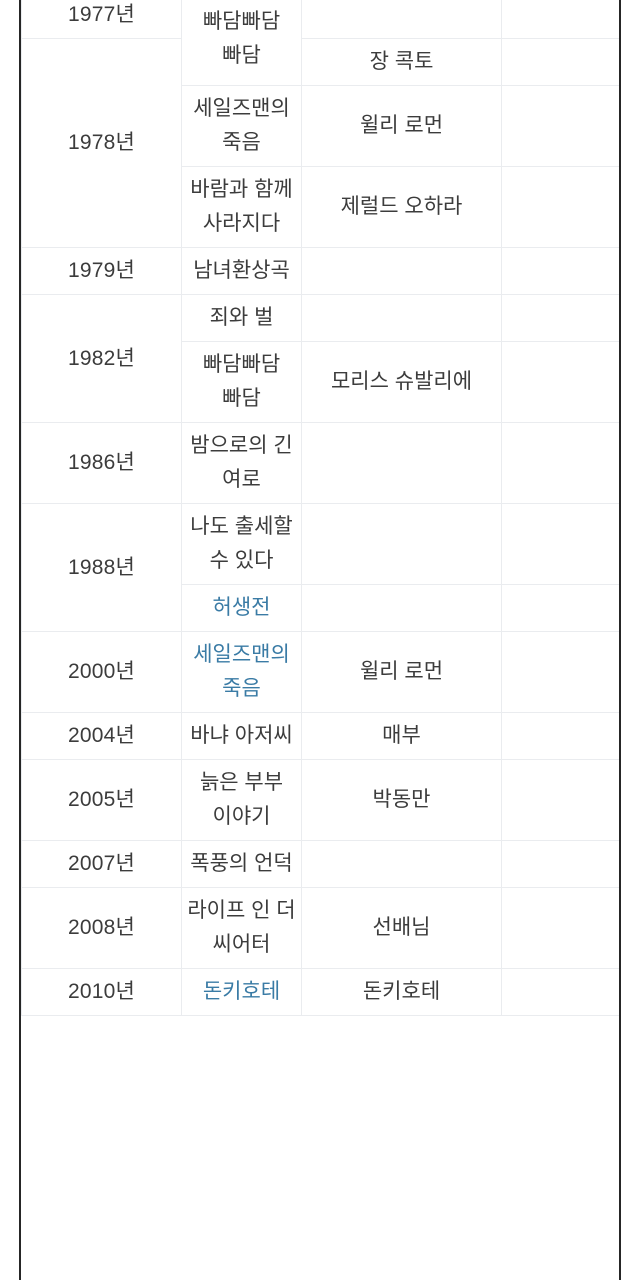 This screenshot has width=640, height=1280. I want to click on cell-role: 선배님, so click(401, 928).